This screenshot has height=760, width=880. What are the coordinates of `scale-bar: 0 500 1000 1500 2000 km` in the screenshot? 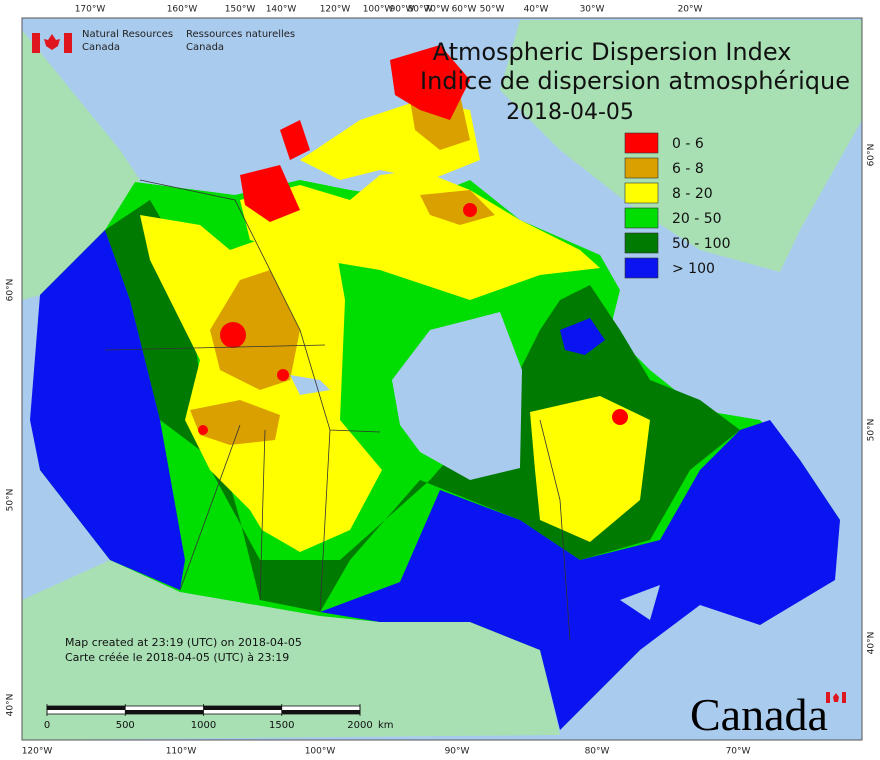 It's located at (219, 717).